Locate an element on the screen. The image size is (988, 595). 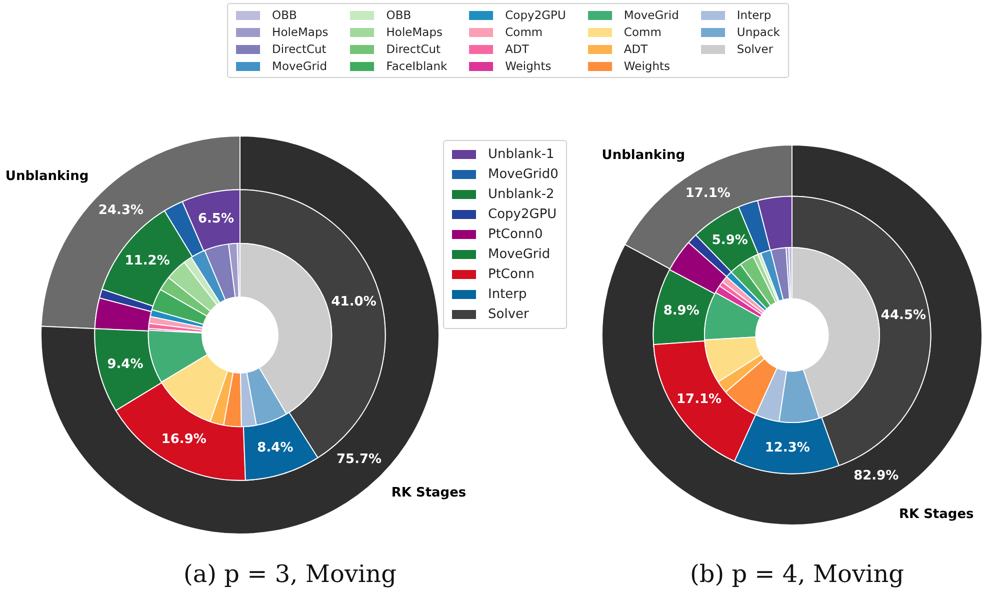
data-label: 75.7% is located at coordinates (359, 459).